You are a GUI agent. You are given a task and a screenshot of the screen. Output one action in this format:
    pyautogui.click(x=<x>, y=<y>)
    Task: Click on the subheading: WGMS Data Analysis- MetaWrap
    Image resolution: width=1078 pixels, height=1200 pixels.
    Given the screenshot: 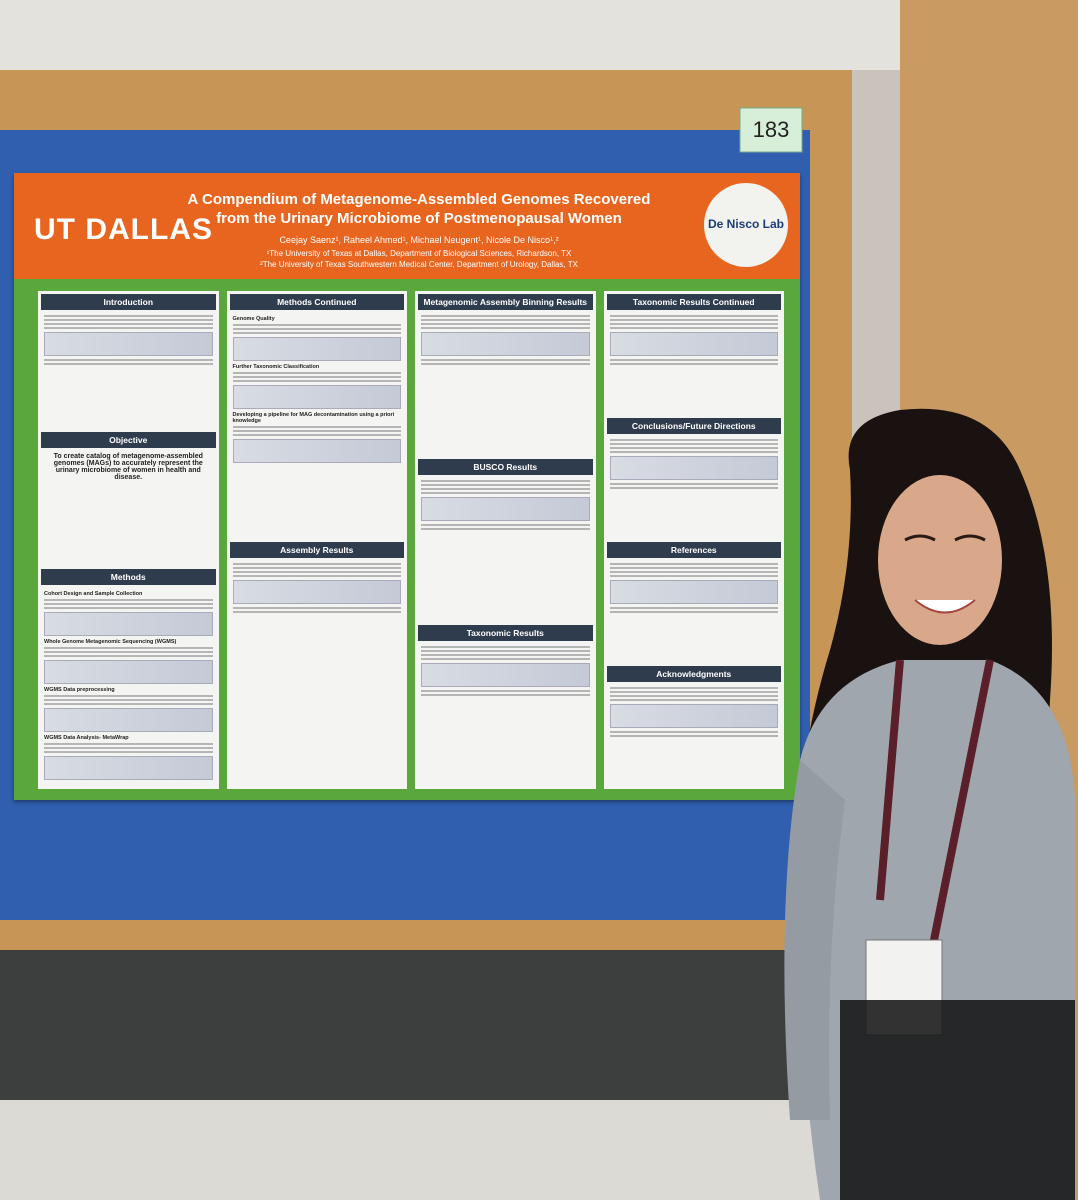 What is the action you would take?
    pyautogui.click(x=86, y=738)
    